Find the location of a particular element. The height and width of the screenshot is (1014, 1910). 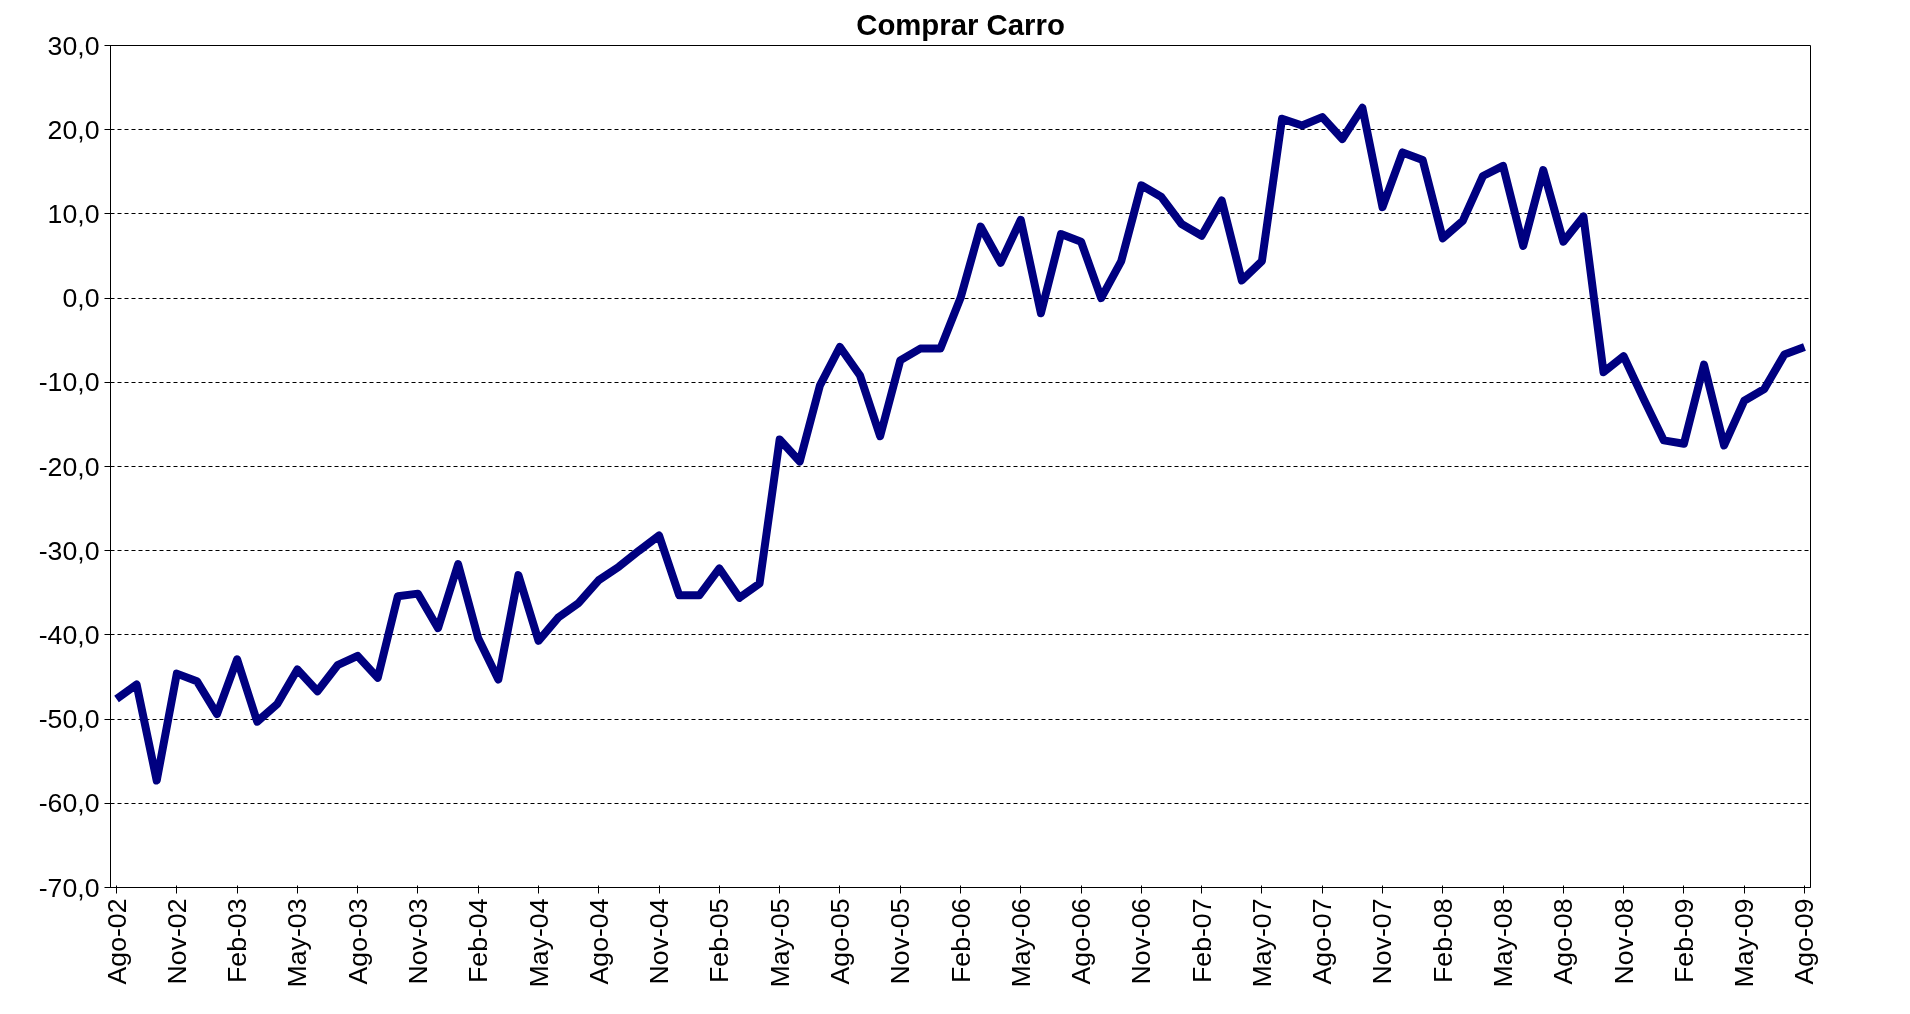

x-tick-label: Feb-09 is located at coordinates (1683, 940).